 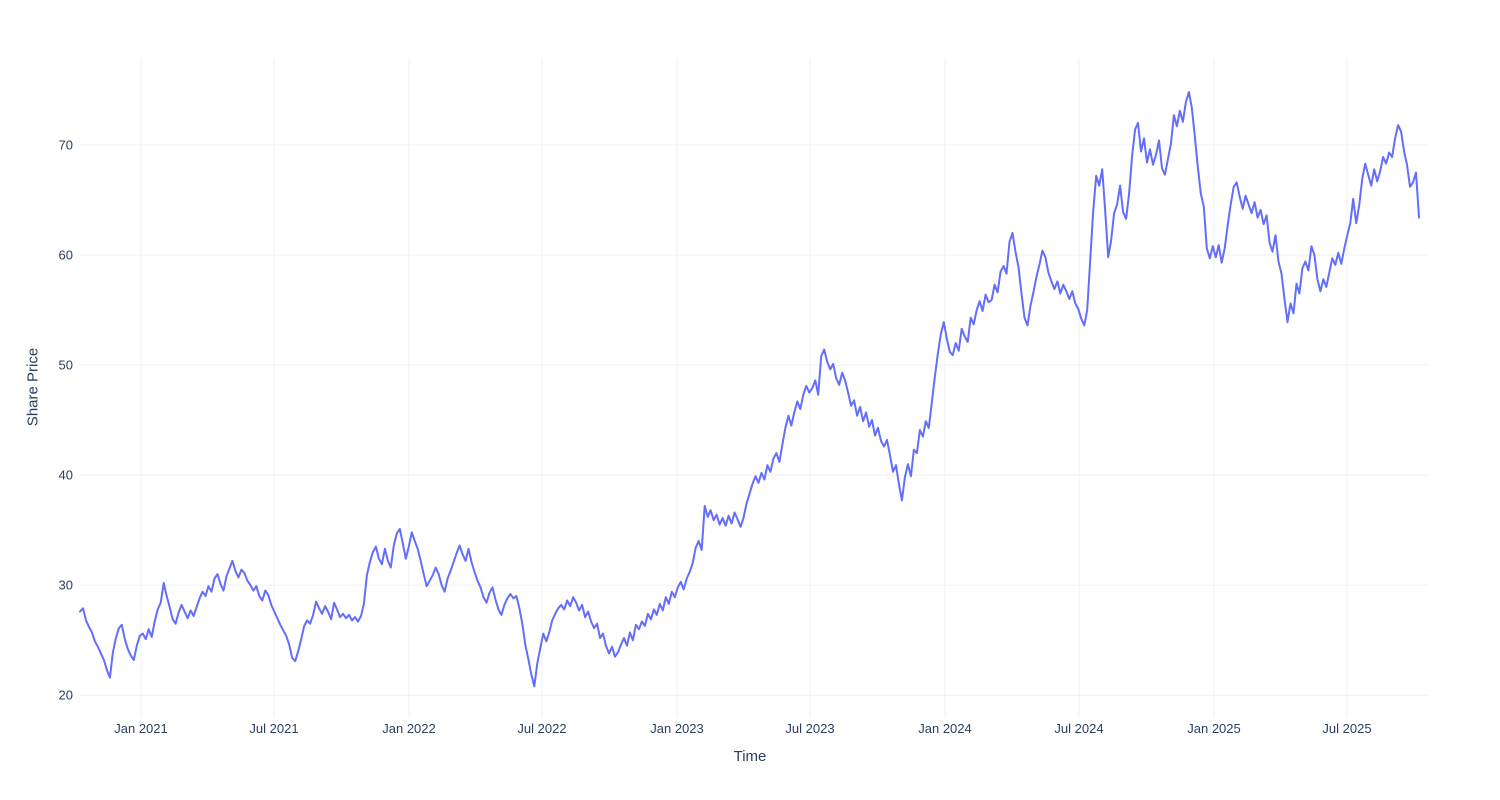 I want to click on x-tick-label: Jan 2024, so click(x=945, y=728).